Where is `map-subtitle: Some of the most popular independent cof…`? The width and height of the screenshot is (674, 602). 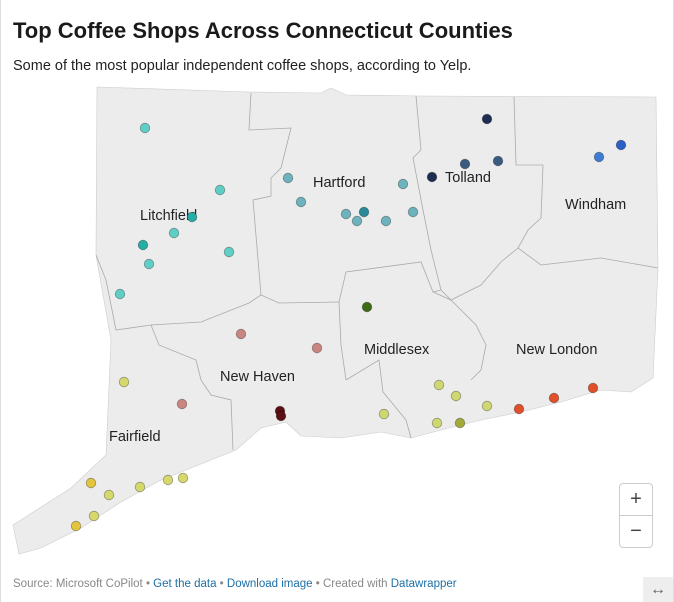
map-subtitle: Some of the most popular independent cof… is located at coordinates (242, 66).